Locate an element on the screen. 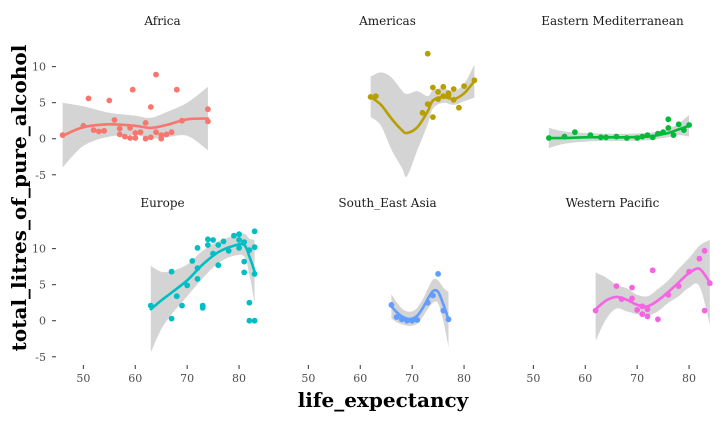 This screenshot has width=725, height=421. panel-title: South_East Asia is located at coordinates (387, 203).